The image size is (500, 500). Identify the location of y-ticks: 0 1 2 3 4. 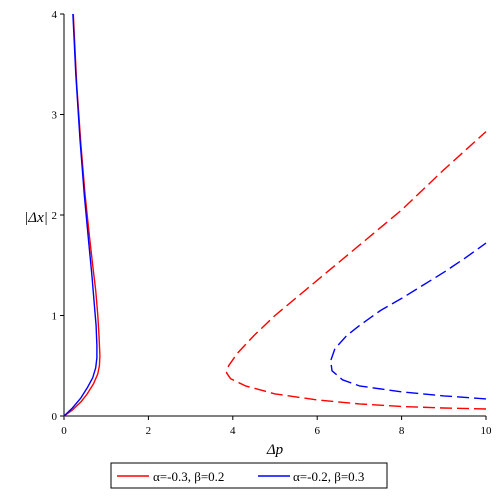
(58, 216).